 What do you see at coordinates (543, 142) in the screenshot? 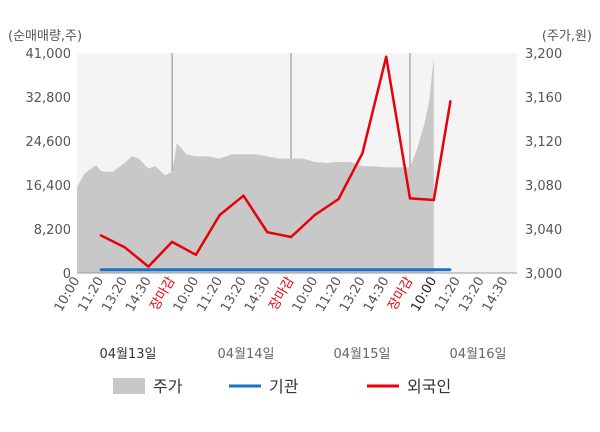
I see `right-tick-label: 3,120` at bounding box center [543, 142].